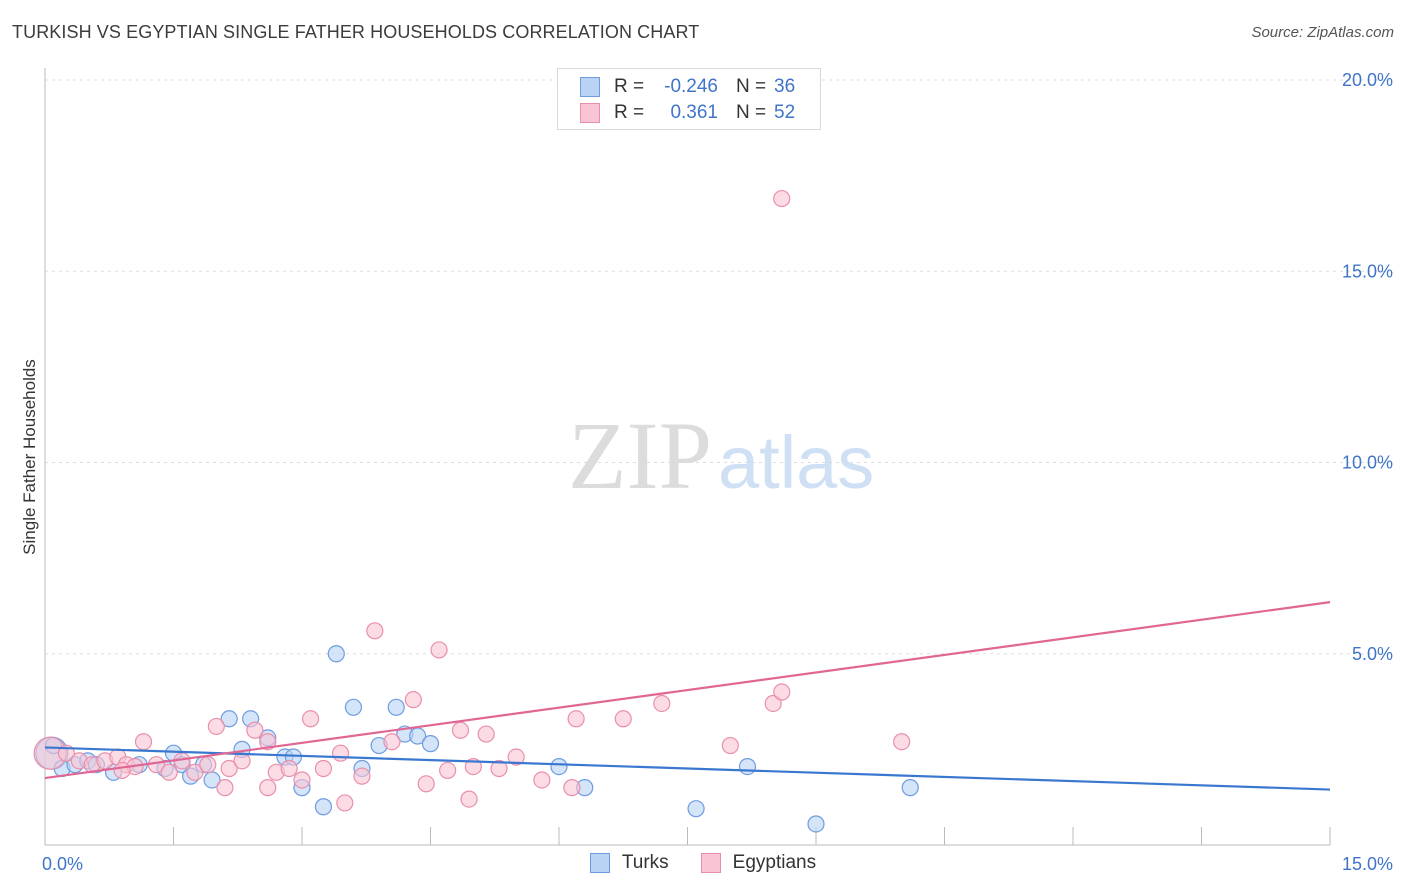  I want to click on watermark: ZIP atlas, so click(721, 455).